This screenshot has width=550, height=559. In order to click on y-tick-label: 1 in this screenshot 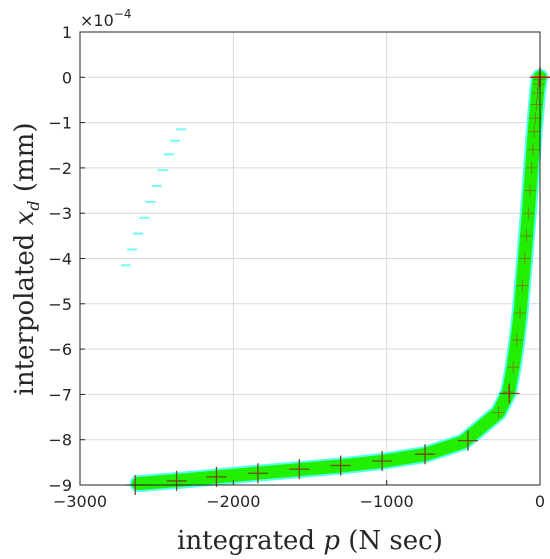, I will do `click(67, 32)`.